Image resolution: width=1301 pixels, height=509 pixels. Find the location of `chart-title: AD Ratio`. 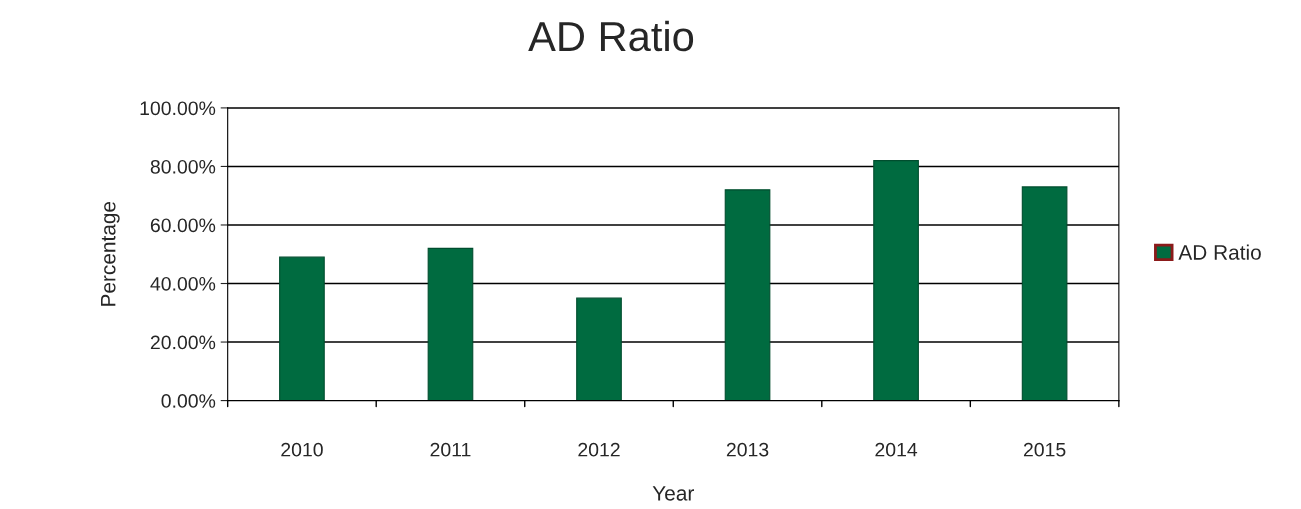

chart-title: AD Ratio is located at coordinates (611, 36).